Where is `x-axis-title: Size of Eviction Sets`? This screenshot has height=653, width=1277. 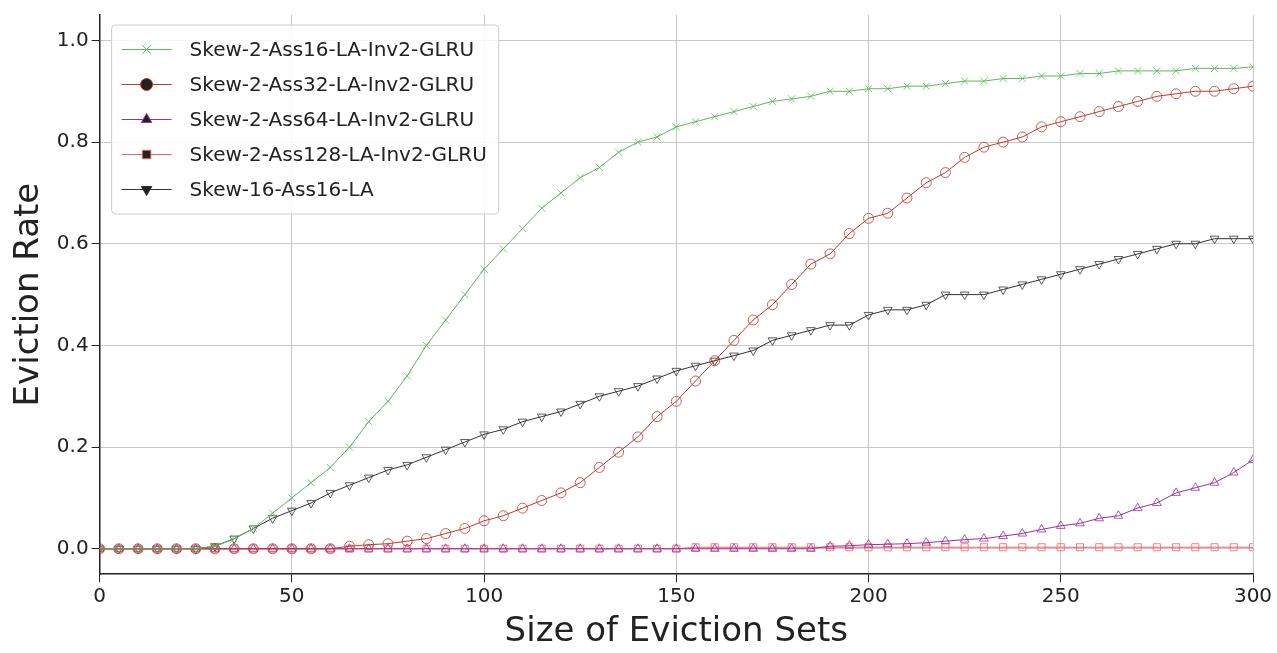 x-axis-title: Size of Eviction Sets is located at coordinates (676, 629).